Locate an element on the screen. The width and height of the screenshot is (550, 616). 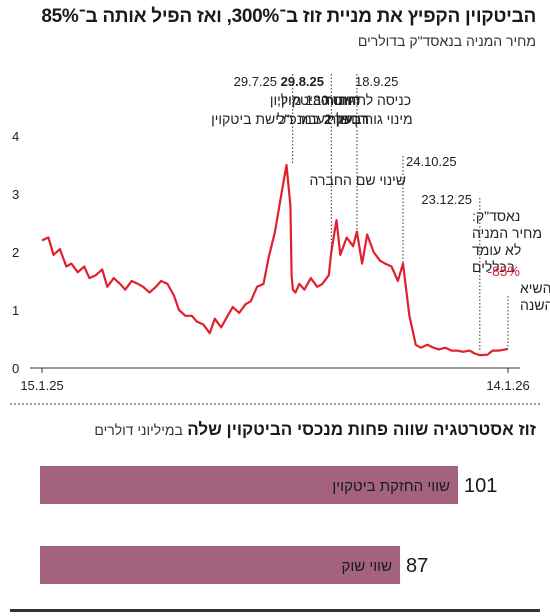
x-tick-label-start: 15.1.25 is located at coordinates (41, 385).